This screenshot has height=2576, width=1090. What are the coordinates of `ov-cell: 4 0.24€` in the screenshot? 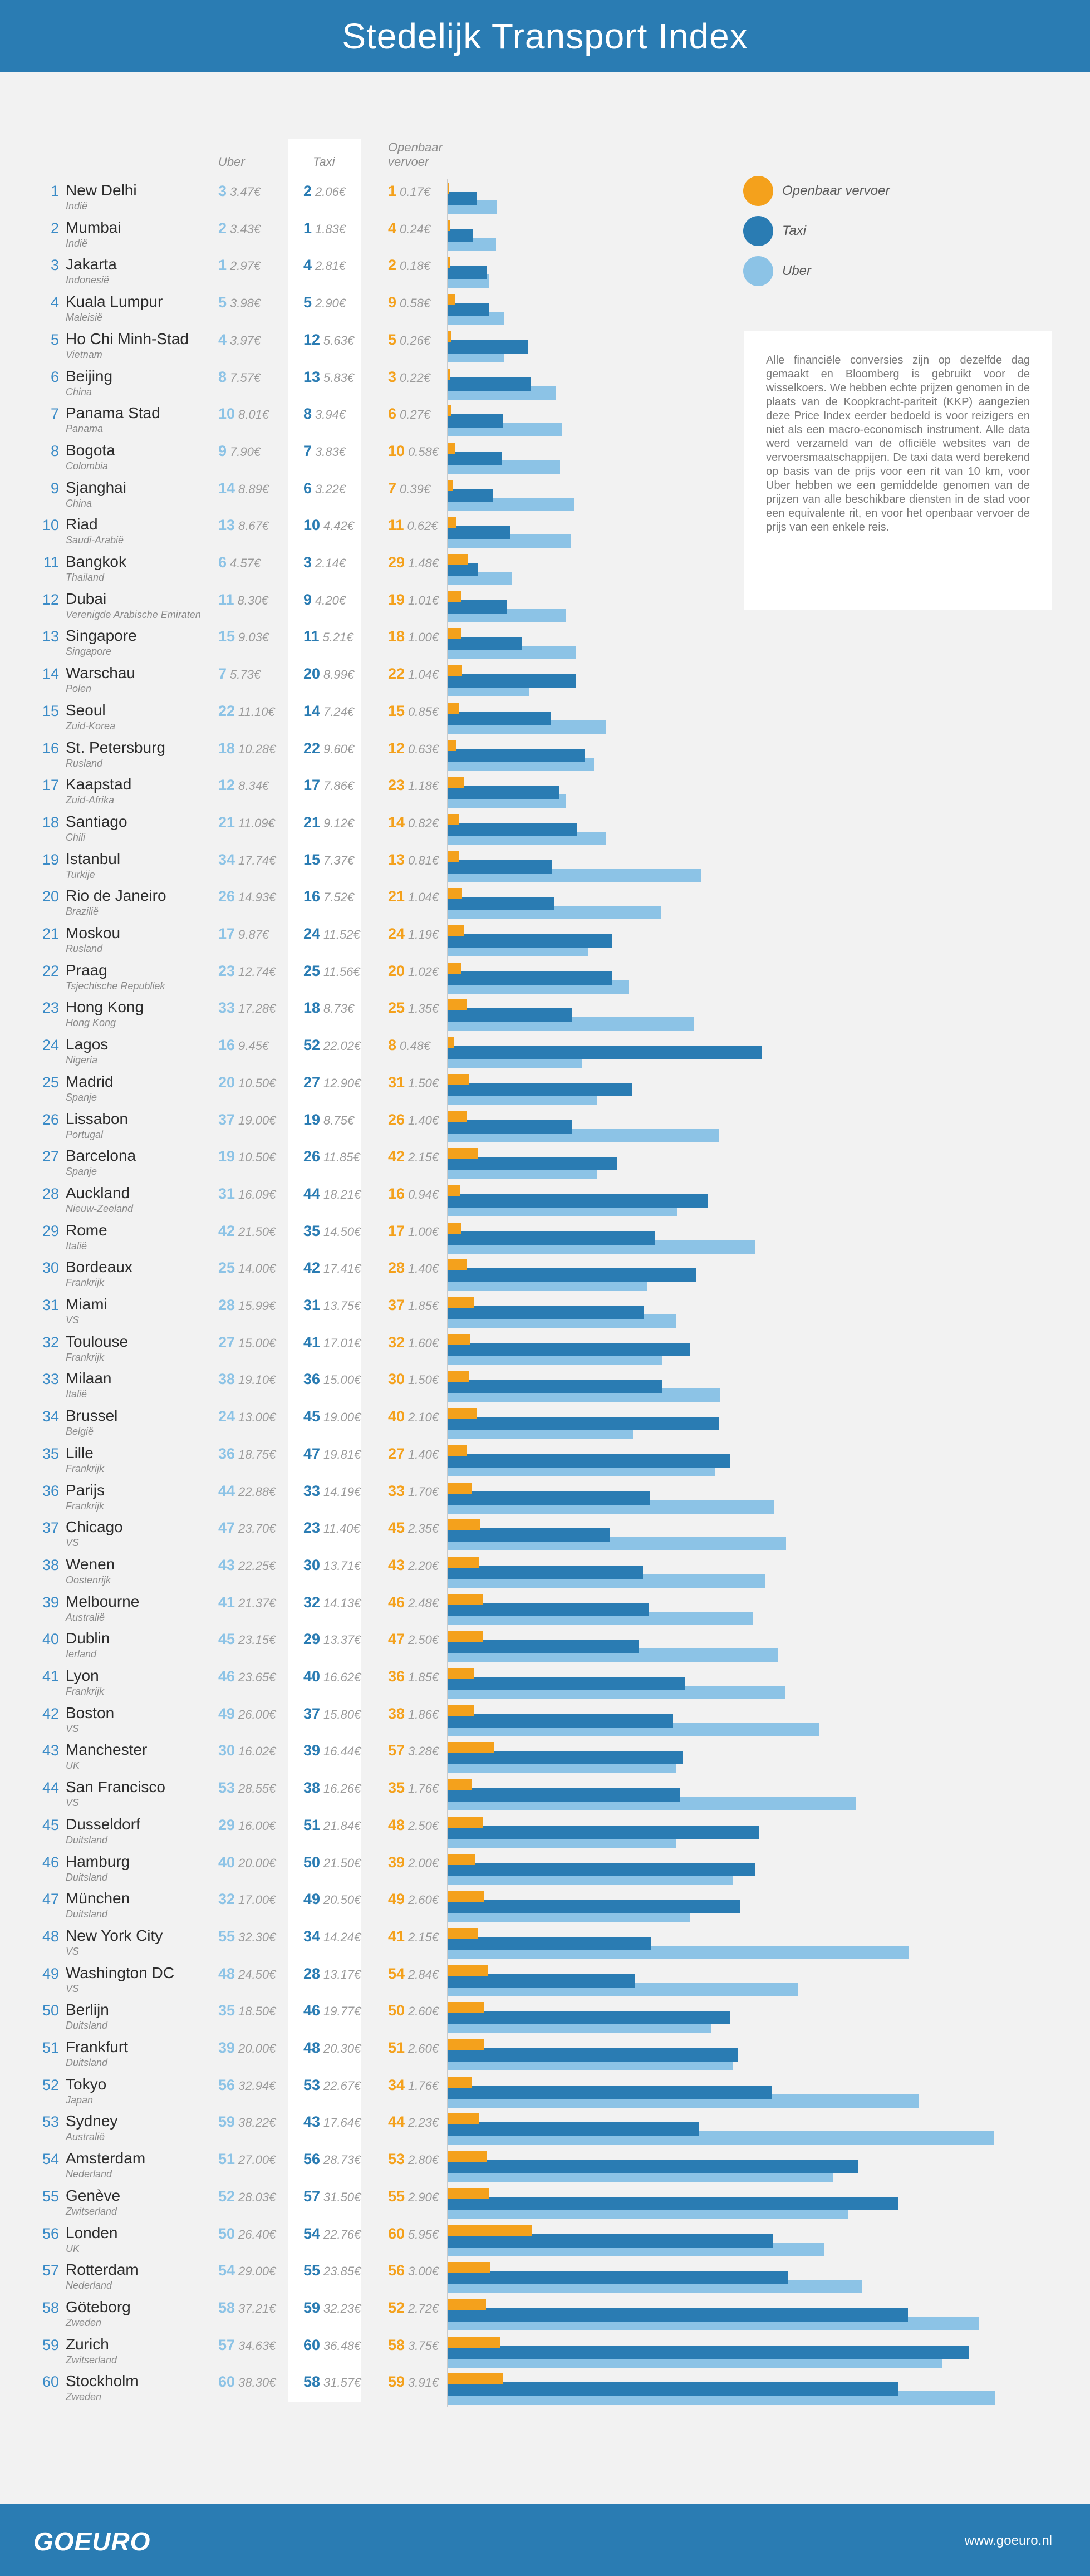 It's located at (409, 228).